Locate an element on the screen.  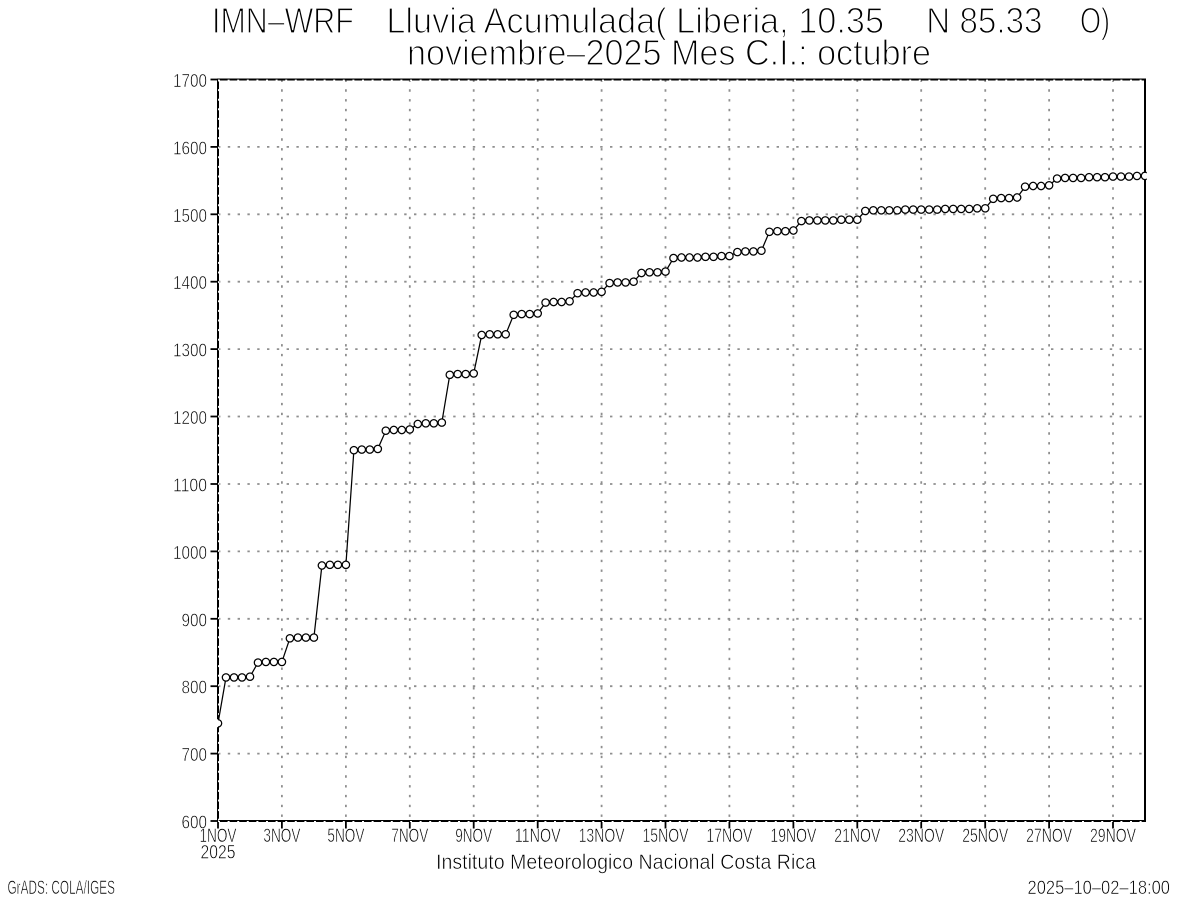
svg-text: 17NOV is located at coordinates (729, 836).